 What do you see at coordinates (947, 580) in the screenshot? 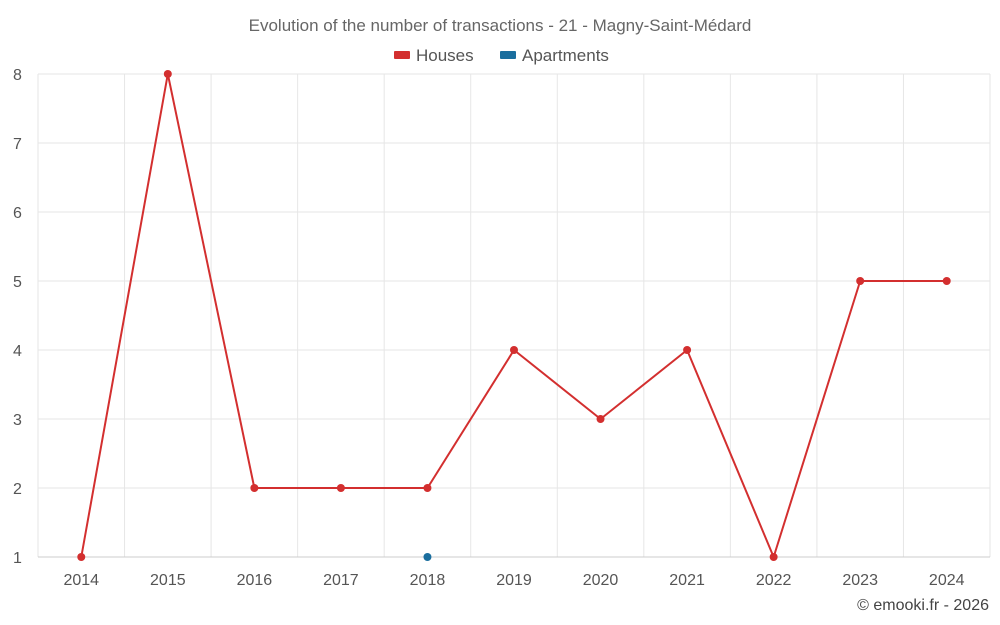
I see `x-tick-label: 2024` at bounding box center [947, 580].